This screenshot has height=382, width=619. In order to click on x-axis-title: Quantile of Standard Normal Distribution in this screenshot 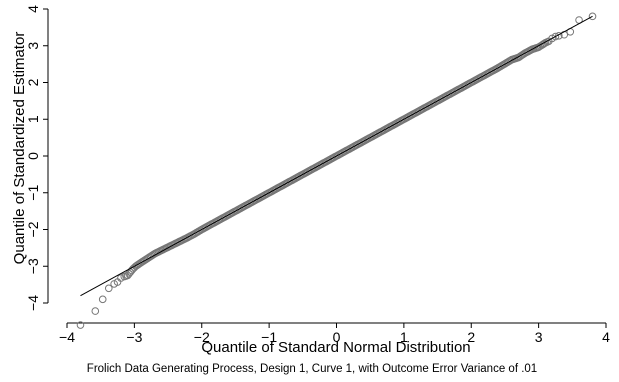, I will do `click(335, 347)`.